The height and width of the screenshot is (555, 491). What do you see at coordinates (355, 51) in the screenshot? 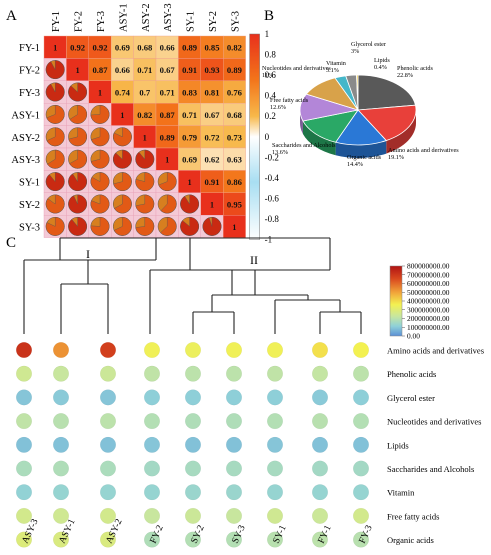
I see `pie-slice-pct: 3%` at bounding box center [355, 51].